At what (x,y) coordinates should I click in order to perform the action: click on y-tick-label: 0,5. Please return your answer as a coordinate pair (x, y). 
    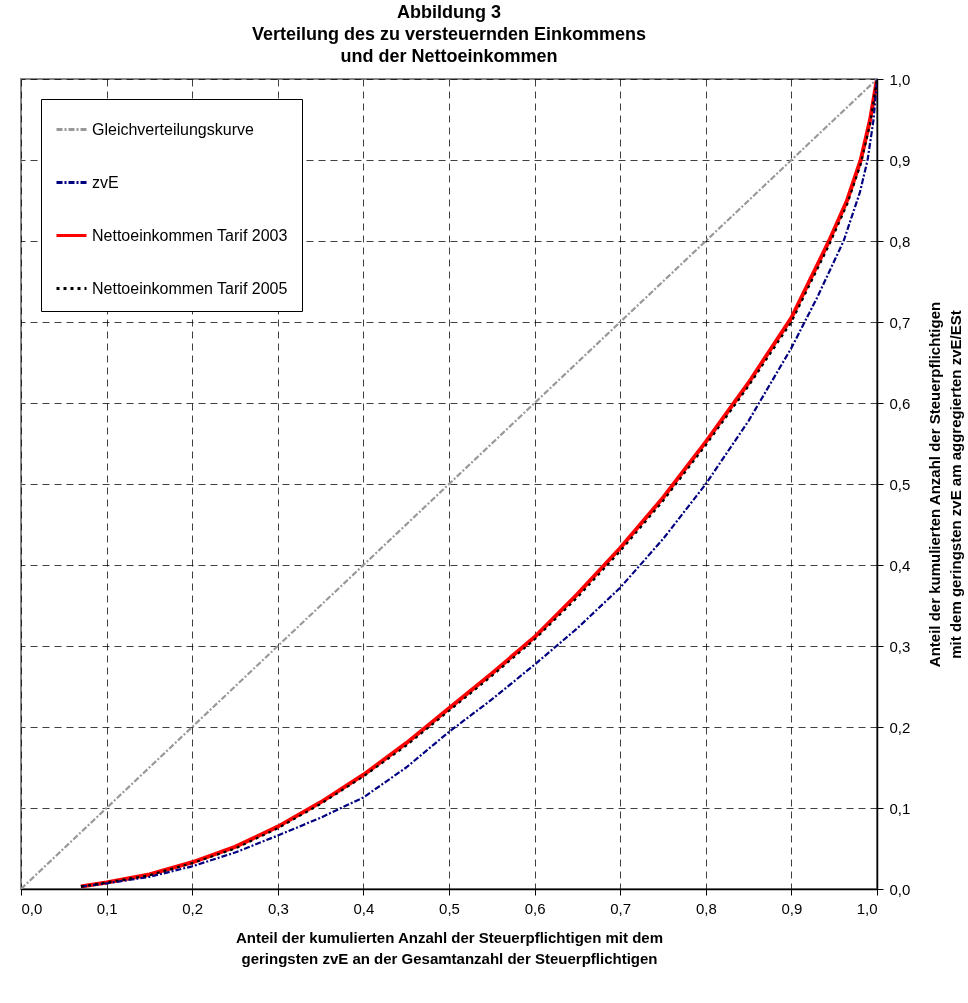
    Looking at the image, I should click on (900, 484).